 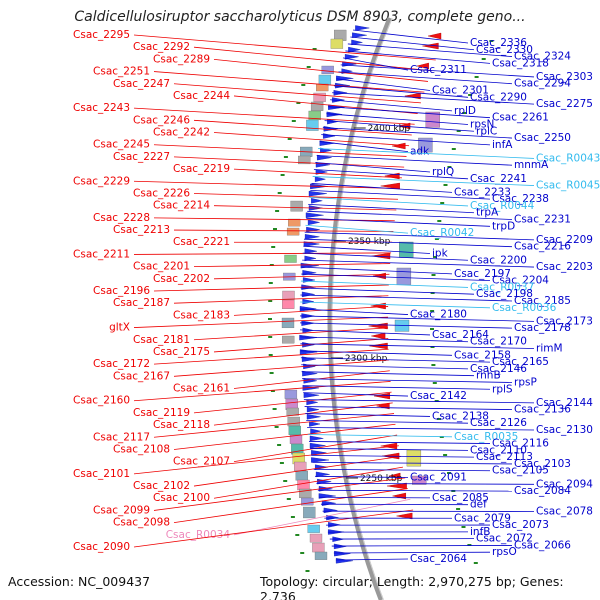 I want to click on left-gene-label: Csac_2295, so click(x=101, y=35).